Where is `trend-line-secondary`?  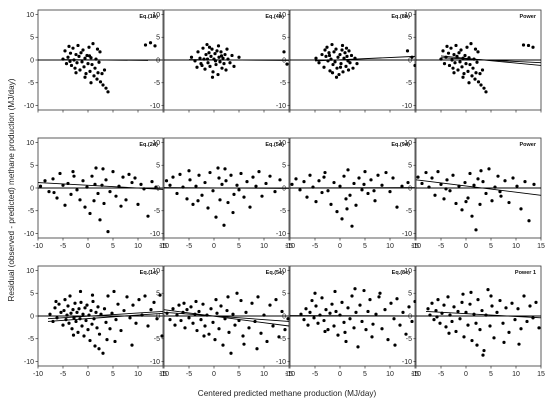
trend-line-secondary is located at coordinates (491, 60).